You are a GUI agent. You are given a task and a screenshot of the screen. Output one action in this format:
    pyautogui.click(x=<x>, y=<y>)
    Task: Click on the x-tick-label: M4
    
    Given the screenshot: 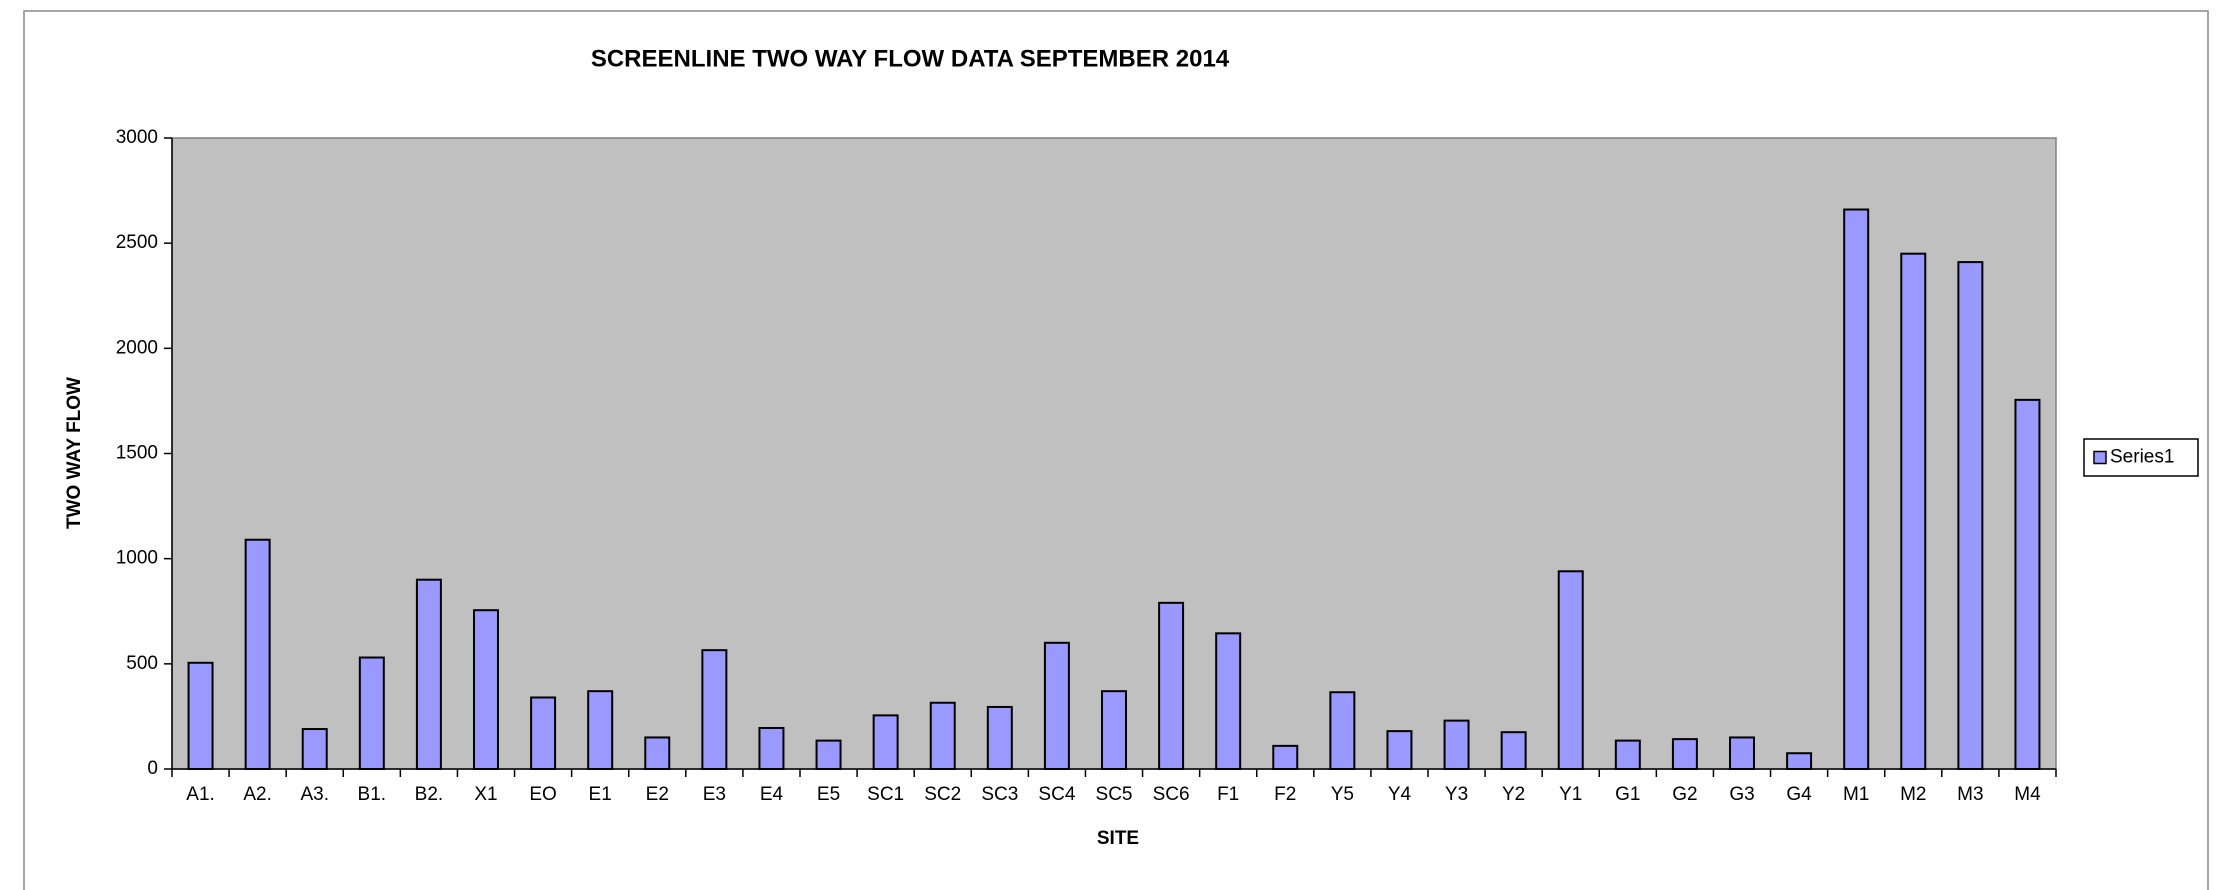 What is the action you would take?
    pyautogui.click(x=2027, y=794)
    